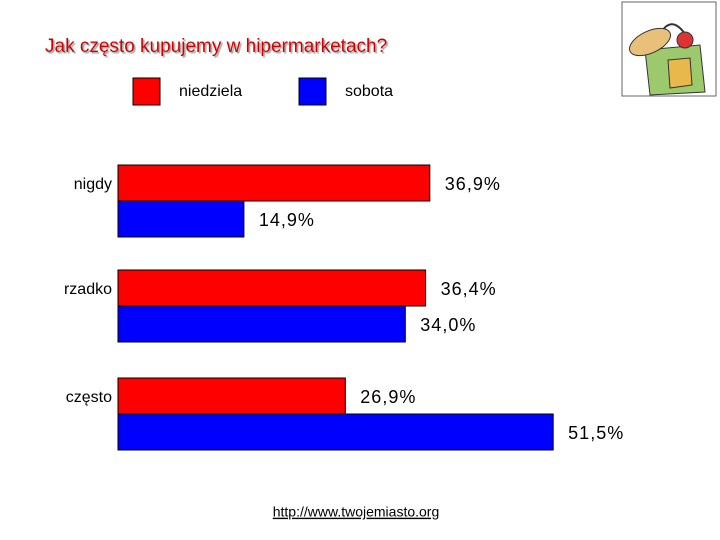 Image resolution: width=720 pixels, height=540 pixels. Describe the element at coordinates (287, 220) in the screenshot. I see `value-label: 14,9%` at that location.